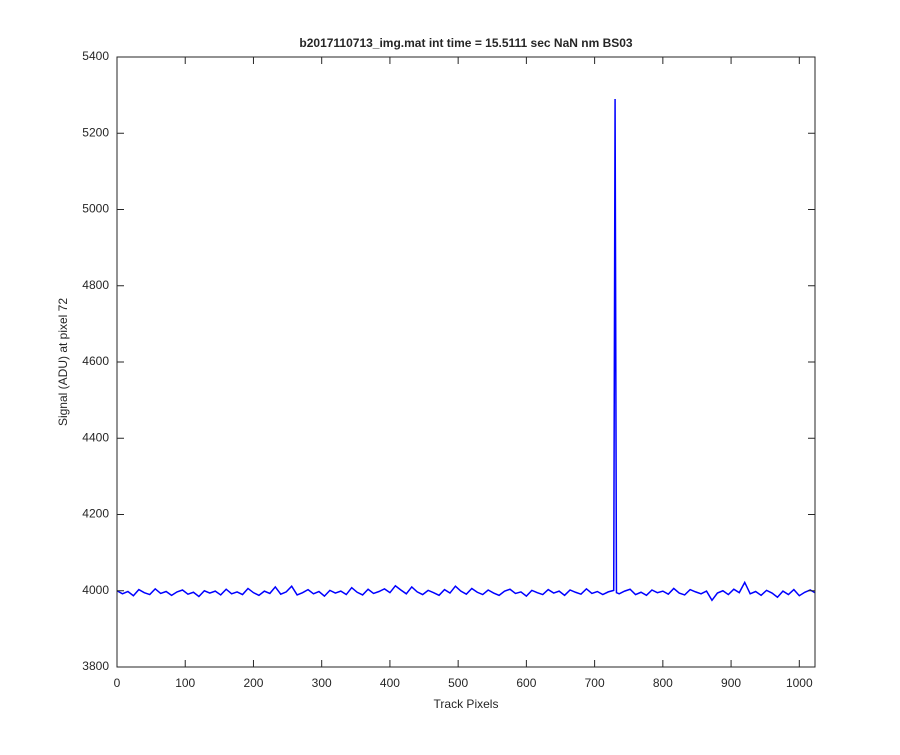 The width and height of the screenshot is (900, 755). I want to click on y-tick-label: 5200, so click(95, 132).